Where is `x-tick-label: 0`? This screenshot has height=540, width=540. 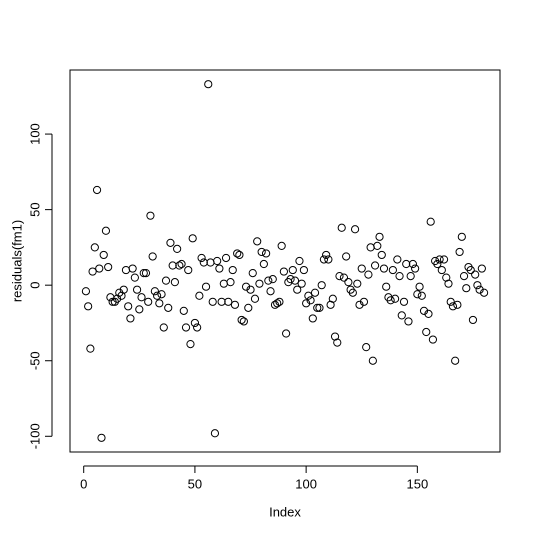
x-tick-label: 0 is located at coordinates (83, 483).